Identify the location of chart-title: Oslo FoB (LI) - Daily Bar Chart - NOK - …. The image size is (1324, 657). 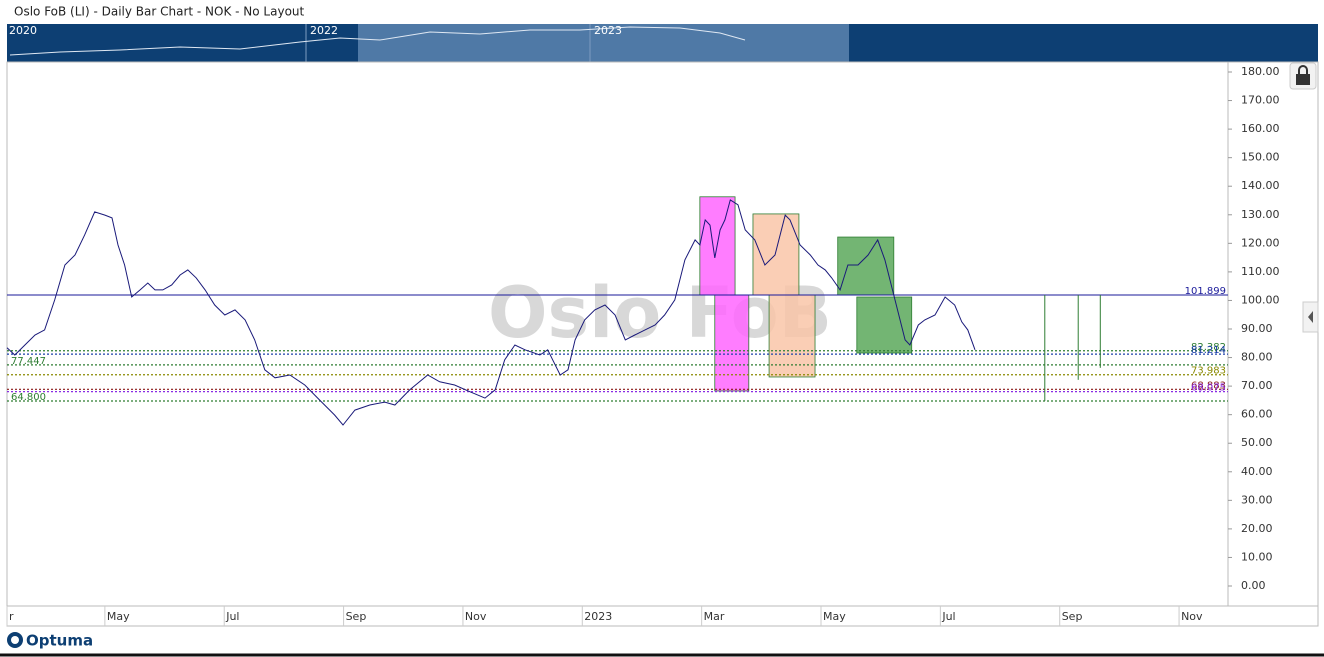
(159, 12).